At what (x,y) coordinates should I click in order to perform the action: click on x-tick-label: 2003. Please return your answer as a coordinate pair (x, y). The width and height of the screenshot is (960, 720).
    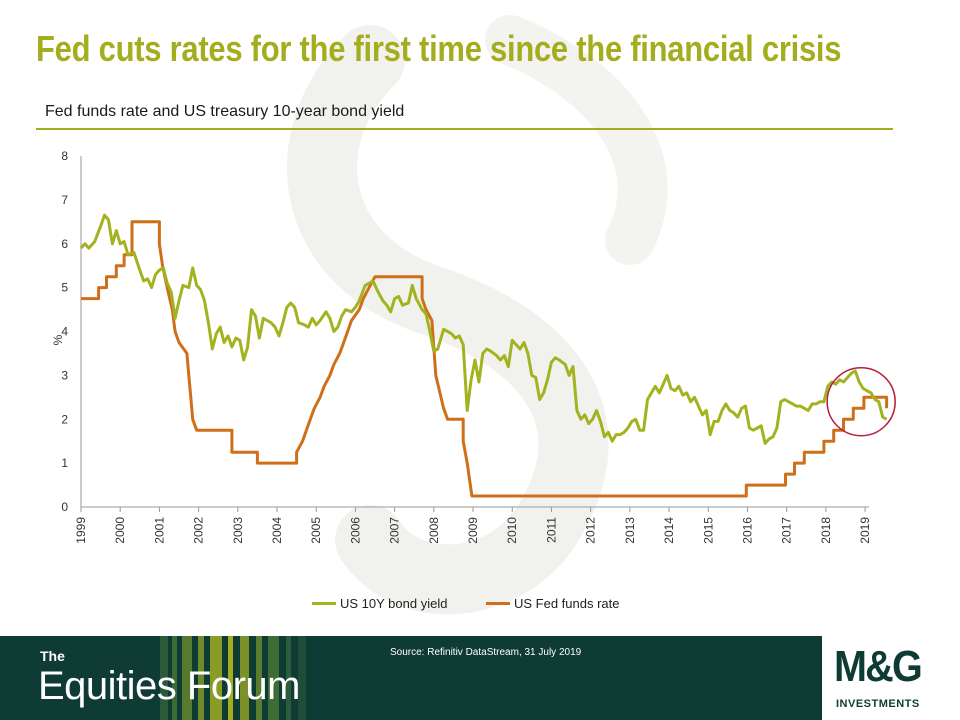
    Looking at the image, I should click on (238, 530).